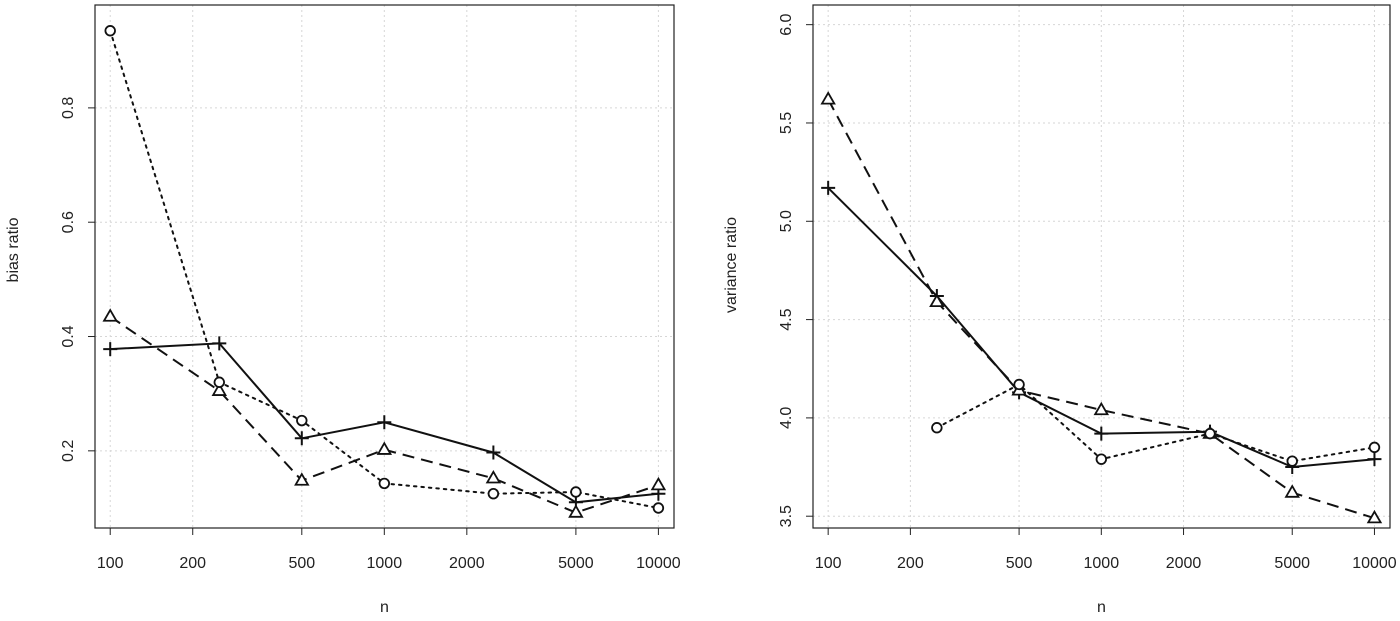 This screenshot has width=1400, height=621. What do you see at coordinates (68, 222) in the screenshot?
I see `y-tick-label: 0.6` at bounding box center [68, 222].